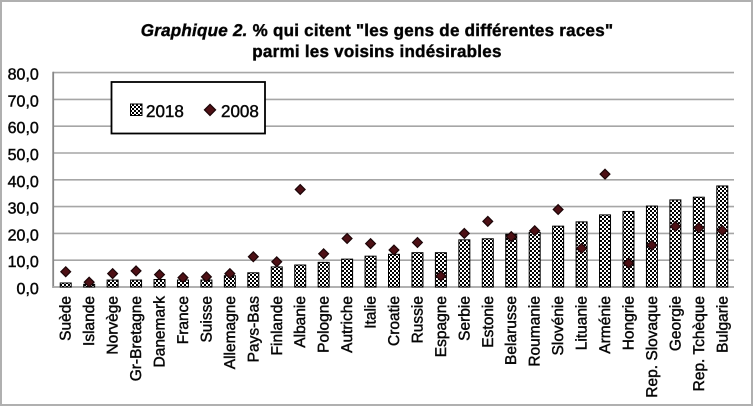 Image resolution: width=754 pixels, height=406 pixels. Describe the element at coordinates (371, 312) in the screenshot. I see `svg-text: Italie` at that location.